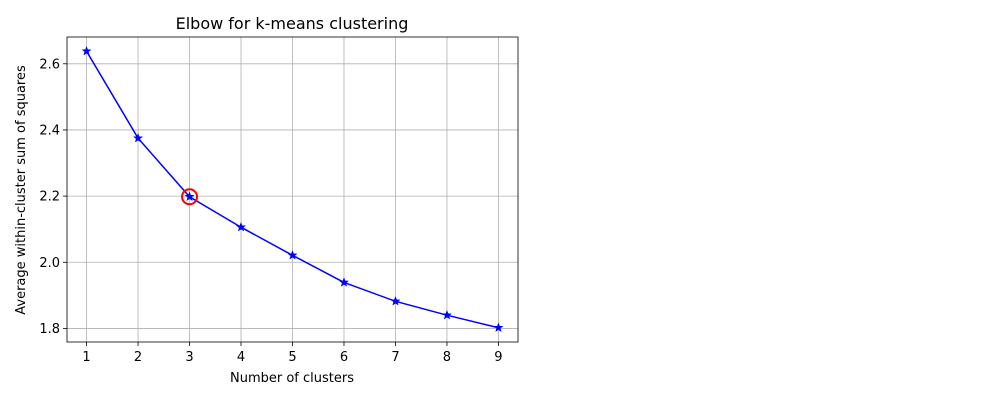  What do you see at coordinates (49, 197) in the screenshot?
I see `y-tick-label: 2.2` at bounding box center [49, 197].